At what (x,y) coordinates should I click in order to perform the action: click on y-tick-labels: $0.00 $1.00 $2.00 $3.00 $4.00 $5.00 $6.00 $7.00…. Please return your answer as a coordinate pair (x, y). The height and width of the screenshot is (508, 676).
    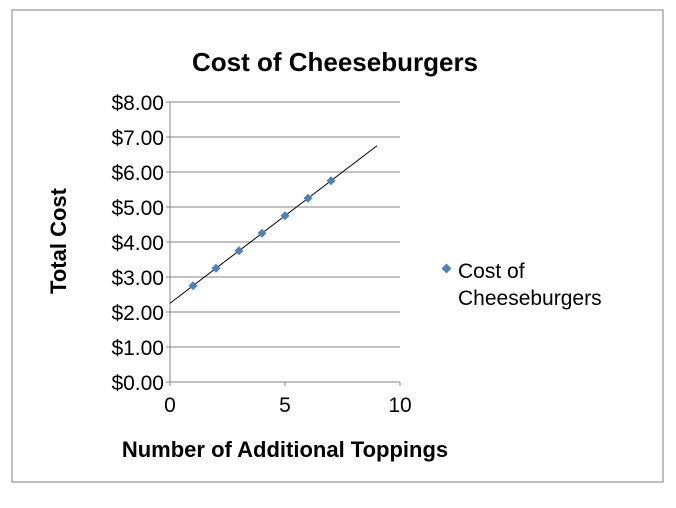
    Looking at the image, I should click on (137, 243).